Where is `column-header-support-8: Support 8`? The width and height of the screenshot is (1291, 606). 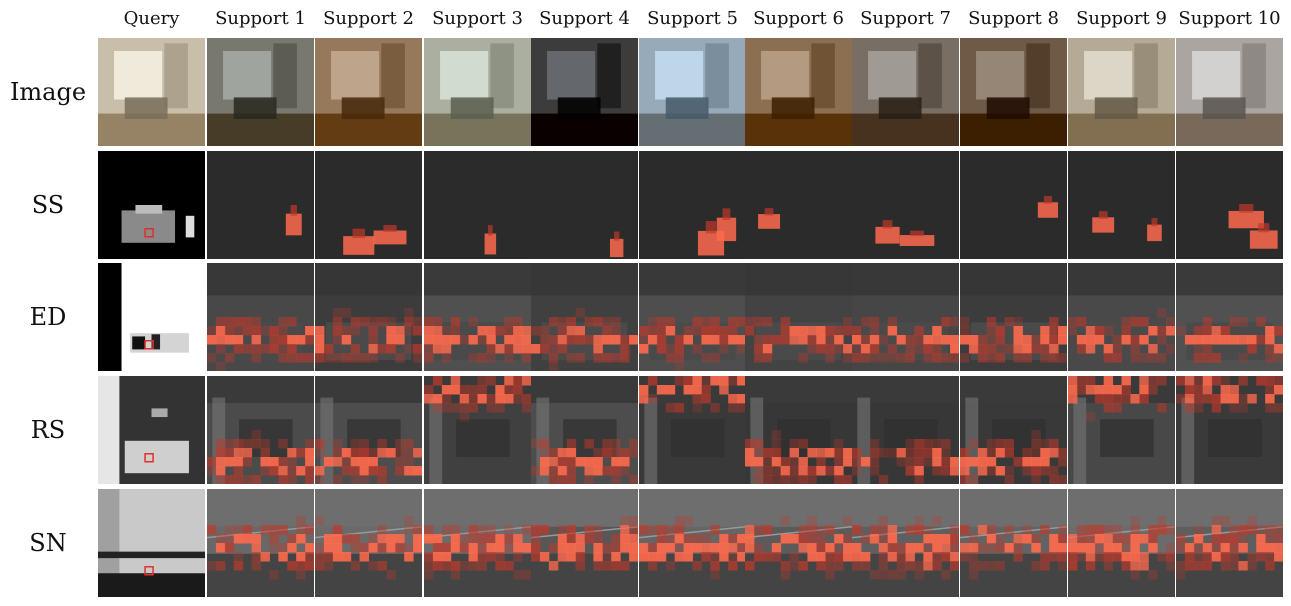
column-header-support-8: Support 8 is located at coordinates (1013, 18).